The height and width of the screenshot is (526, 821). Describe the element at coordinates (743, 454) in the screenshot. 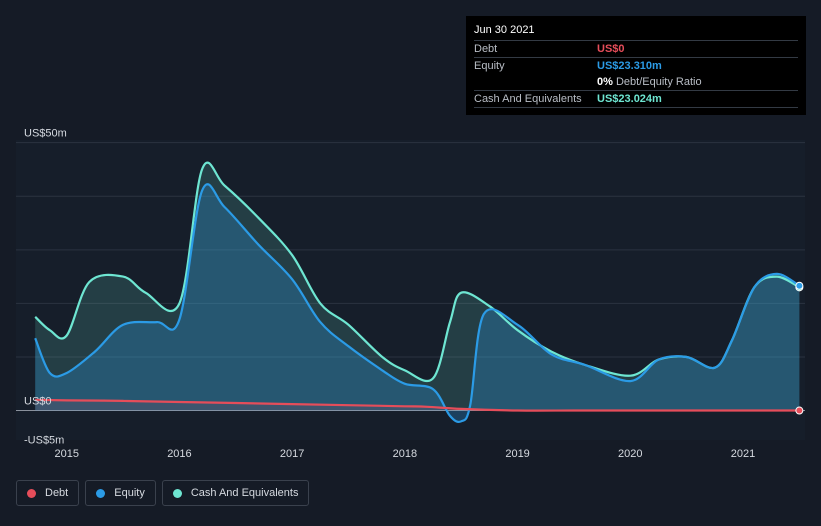

I see `x-tick-label: 2021` at that location.